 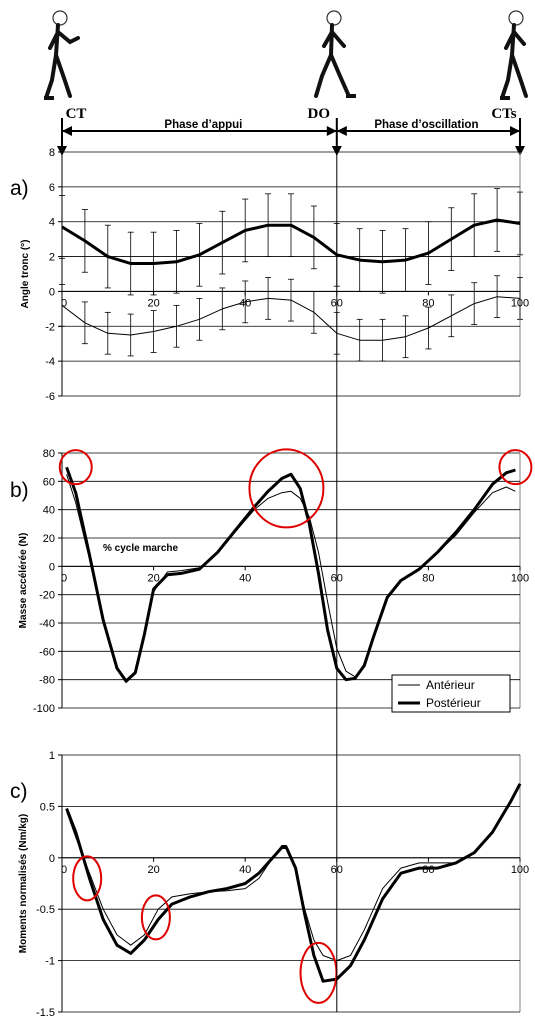 What do you see at coordinates (47, 652) in the screenshot?
I see `y-tick-label: -60` at bounding box center [47, 652].